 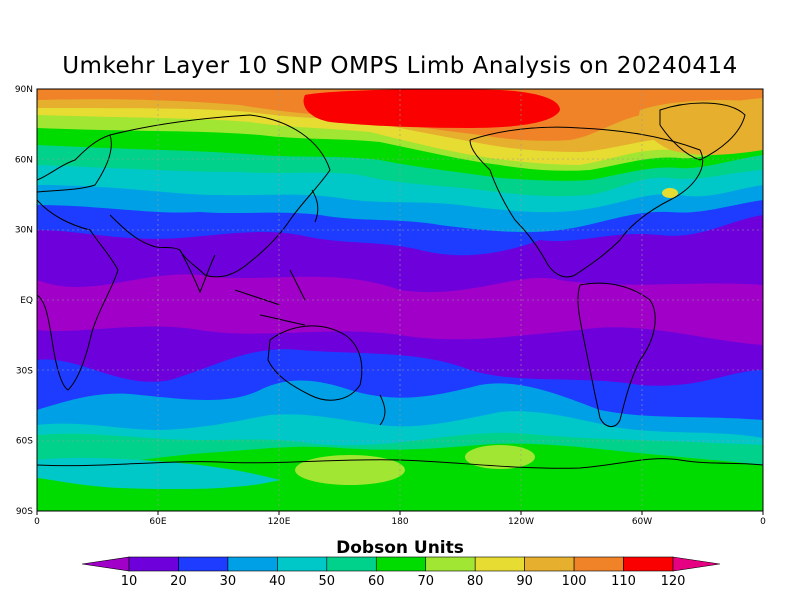 What do you see at coordinates (382, 410) in the screenshot?
I see `coast-nz` at bounding box center [382, 410].